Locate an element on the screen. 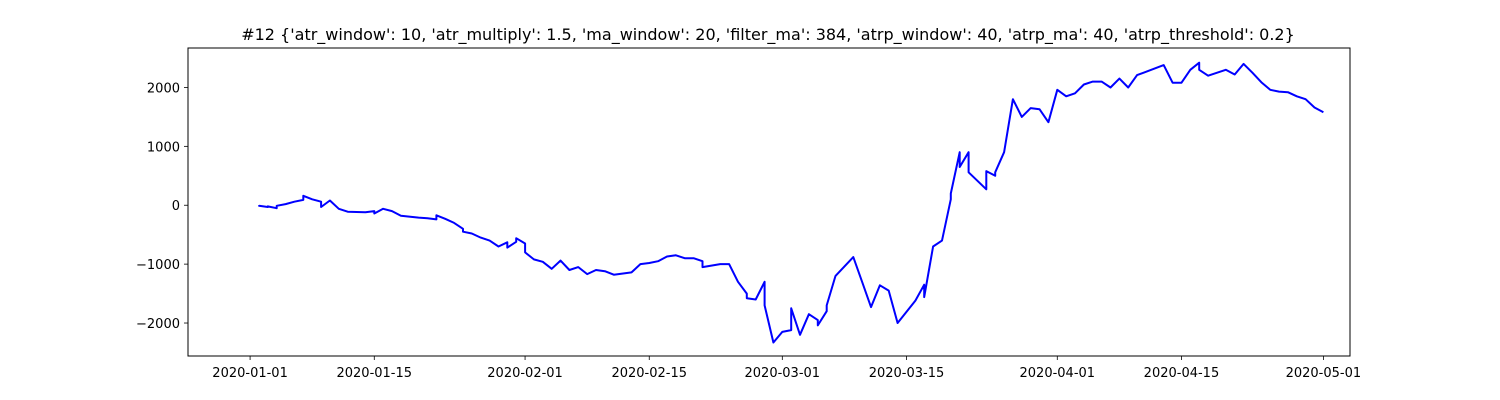 Image resolution: width=1500 pixels, height=400 pixels. x-tick-label: 2020-03-15 is located at coordinates (907, 373).